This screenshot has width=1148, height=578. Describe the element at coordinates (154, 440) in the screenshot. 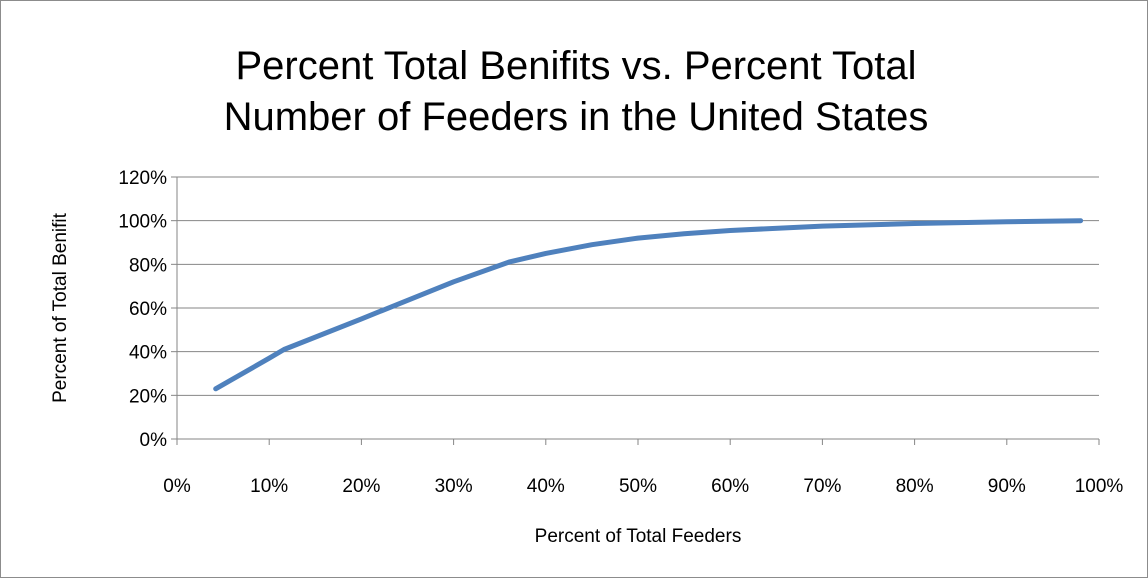

I see `y-tick-label: 0%` at that location.